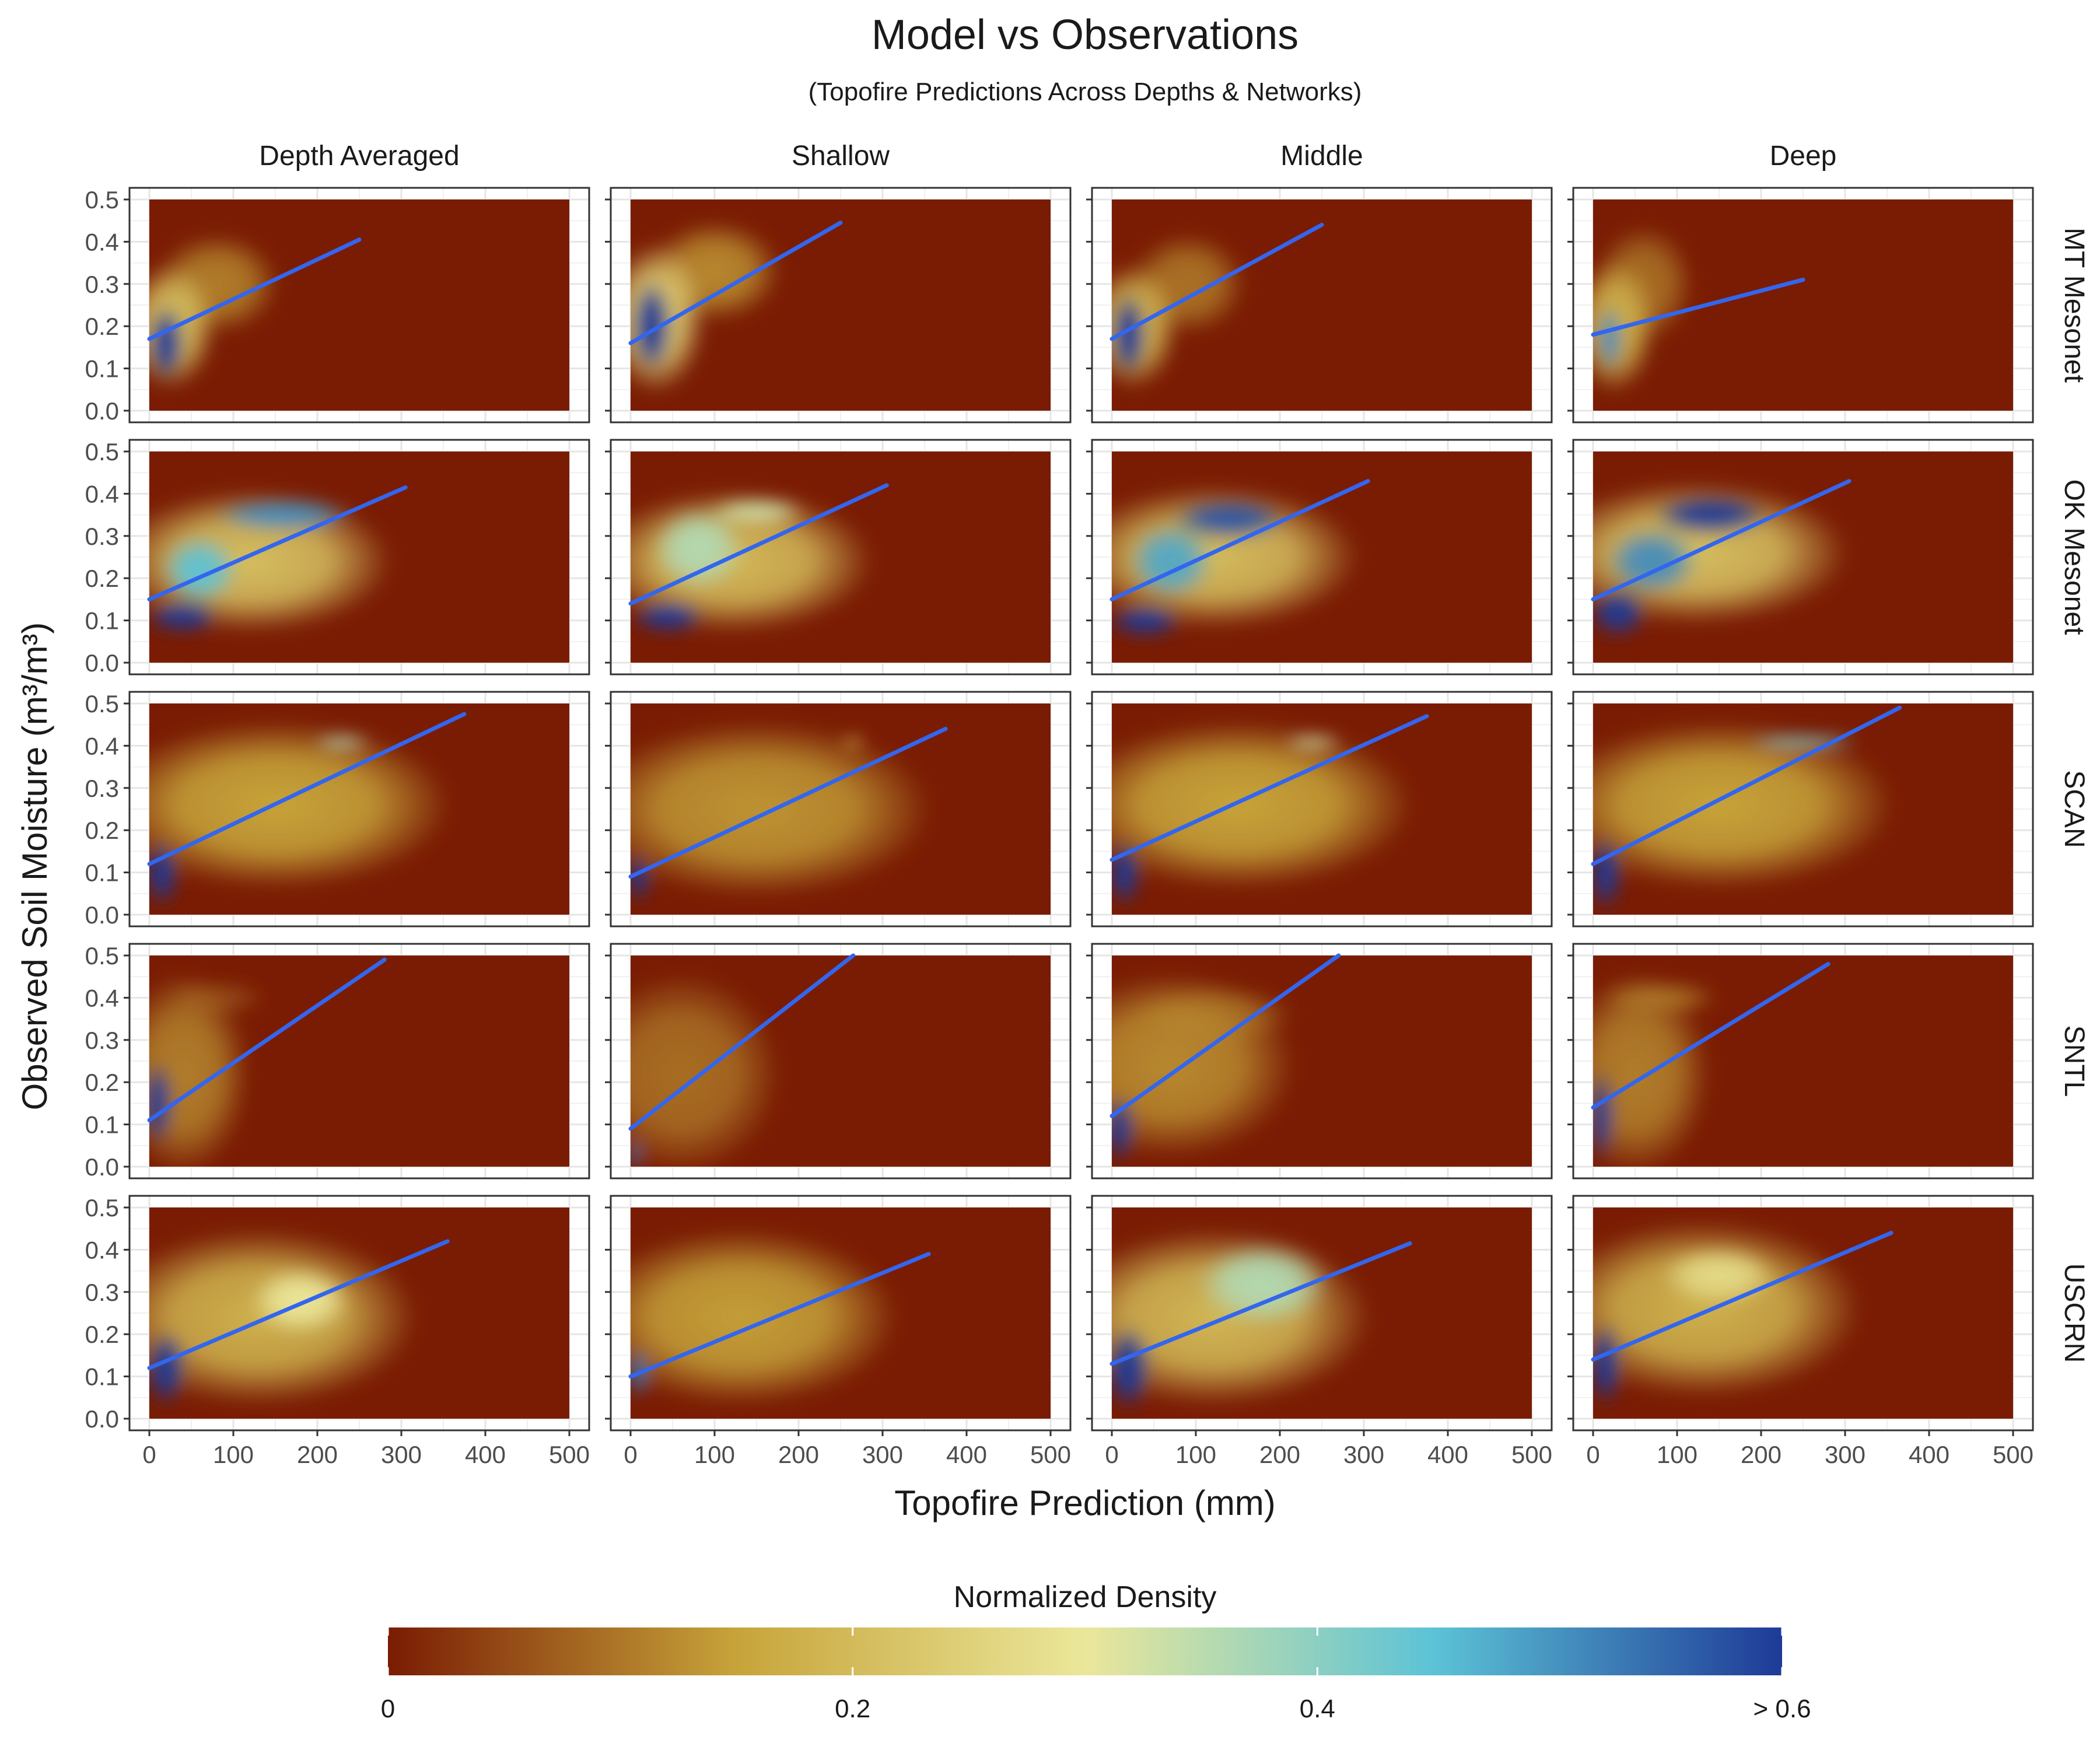 The width and height of the screenshot is (2100, 1750). What do you see at coordinates (1761, 1454) in the screenshot?
I see `x-tick-label: 200` at bounding box center [1761, 1454].